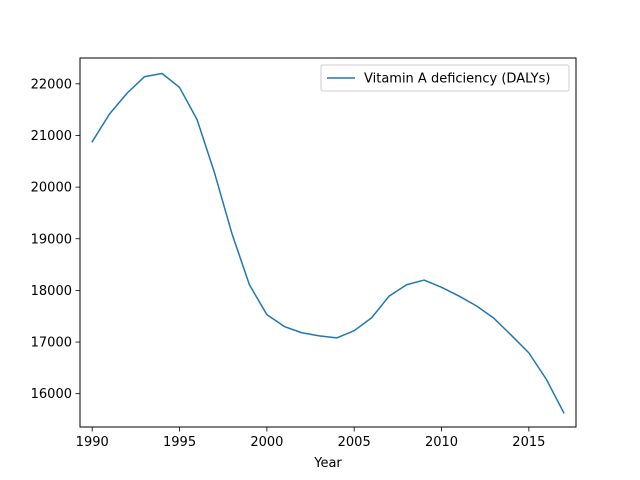 This screenshot has width=640, height=480. What do you see at coordinates (441, 442) in the screenshot?
I see `x-tick-label: 2010` at bounding box center [441, 442].